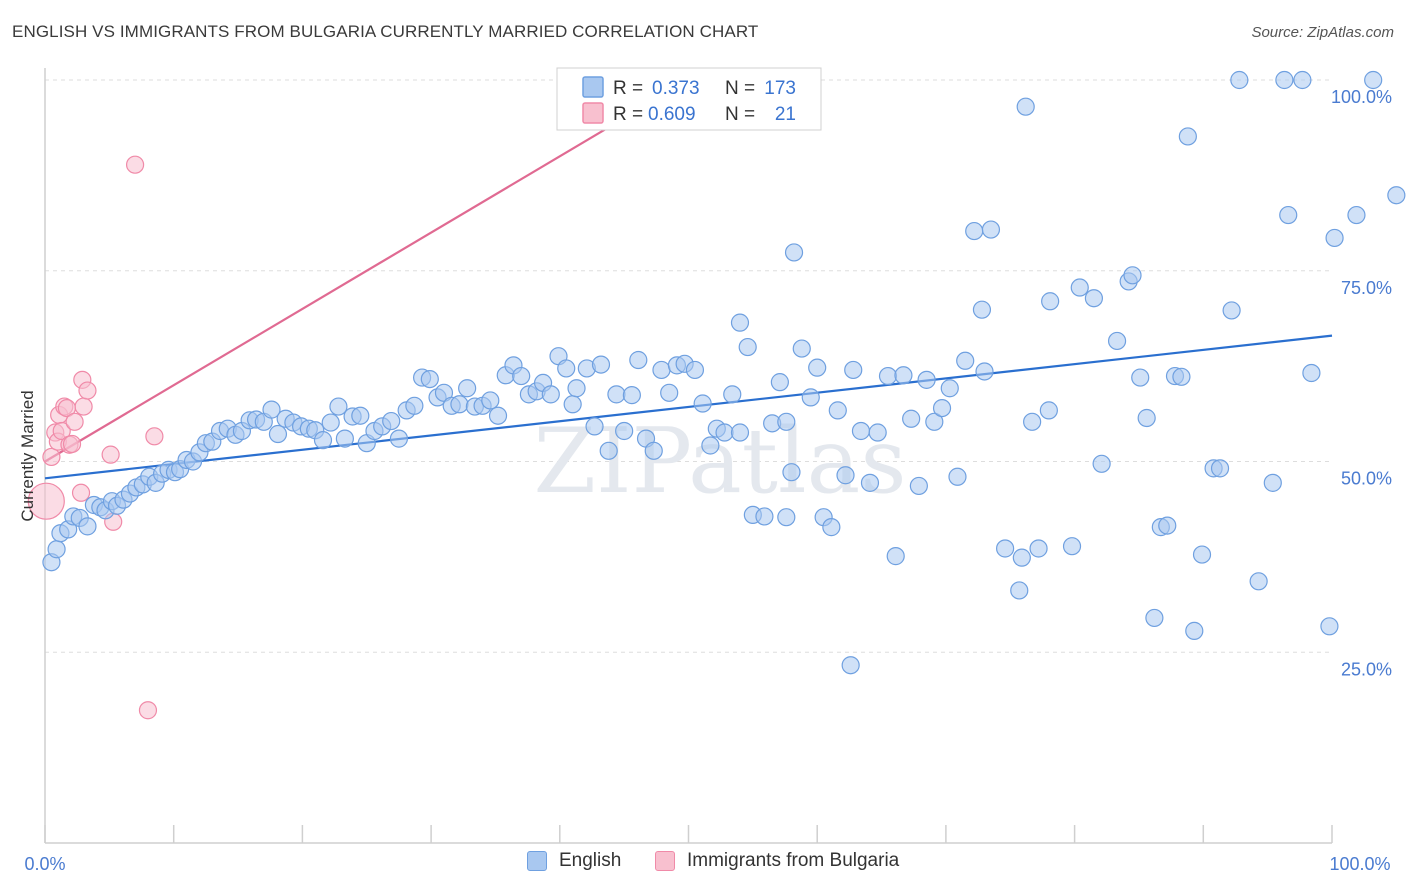 The image size is (1406, 892). Describe the element at coordinates (780, 88) in the screenshot. I see `legend-n-value-english: 173` at that location.